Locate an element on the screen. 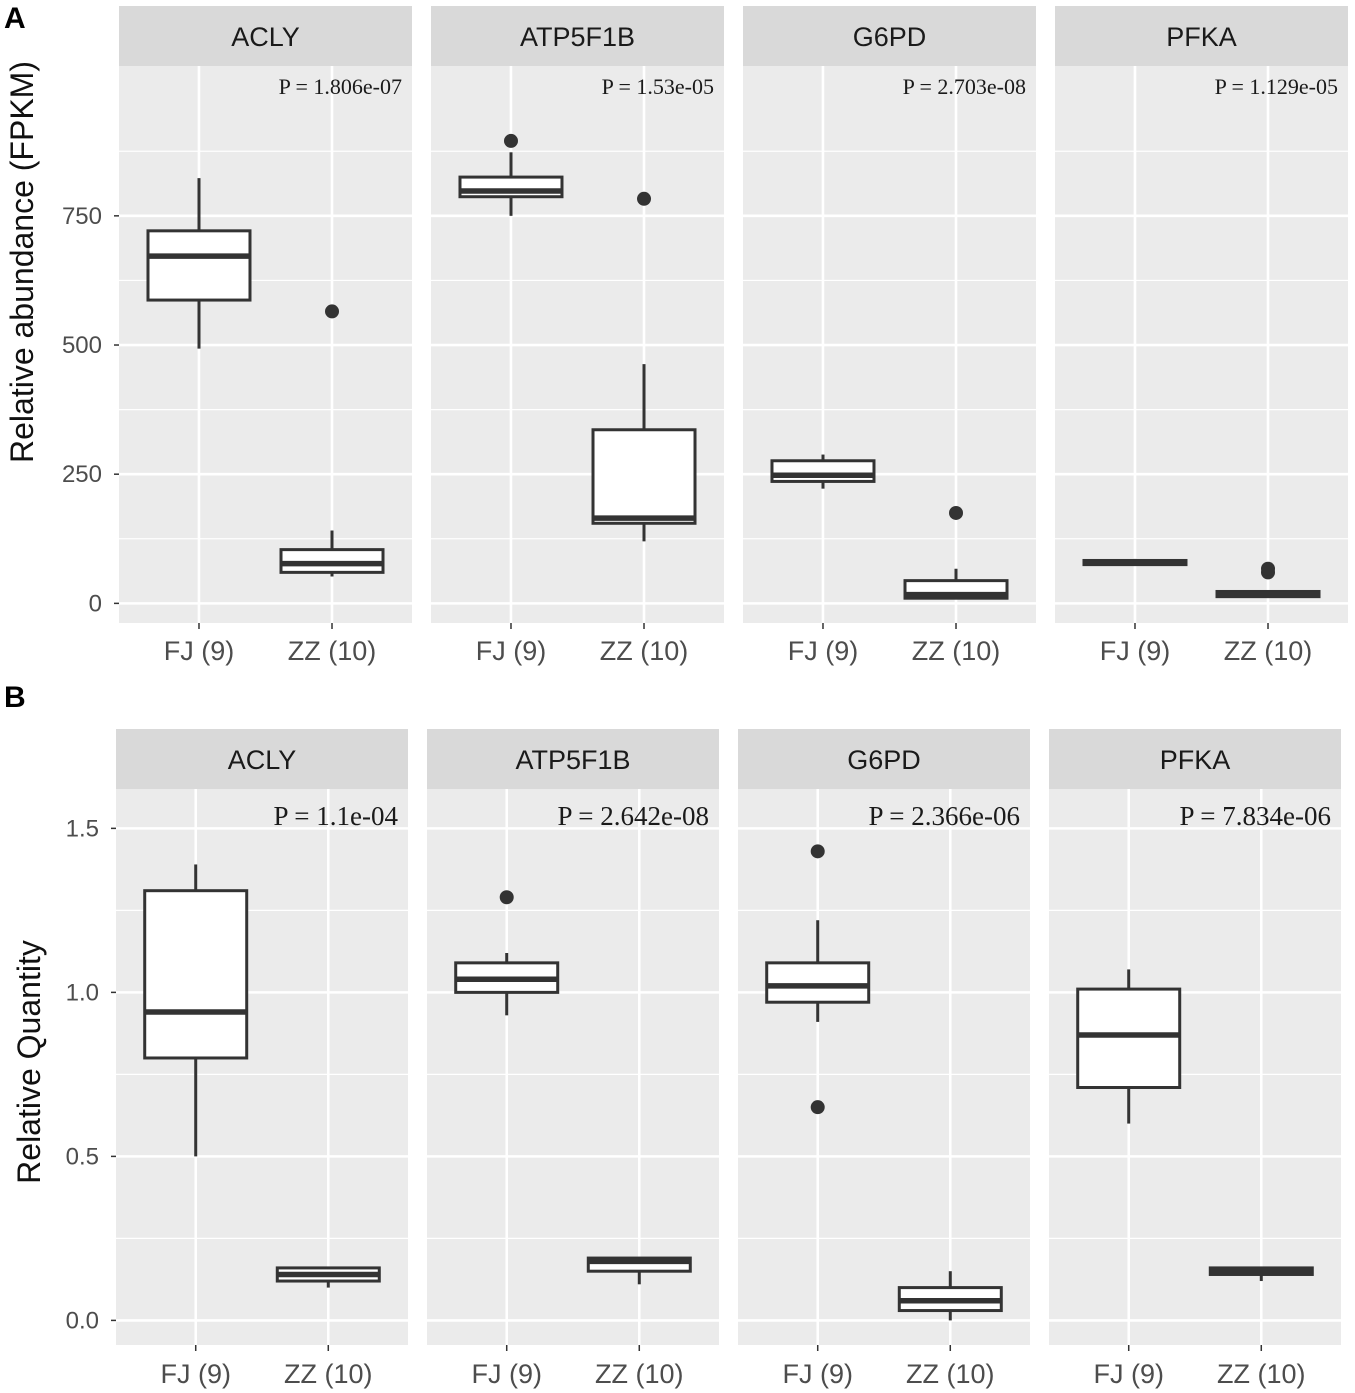  panel-label-a: A is located at coordinates (15, 18).